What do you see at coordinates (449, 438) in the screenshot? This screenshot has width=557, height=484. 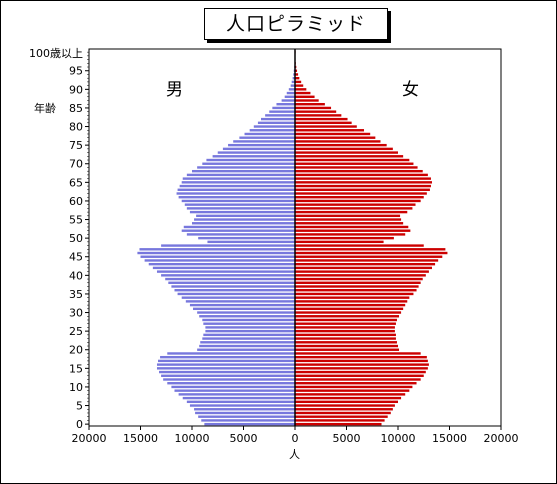 I see `x-tick-label-7: 15000` at bounding box center [449, 438].